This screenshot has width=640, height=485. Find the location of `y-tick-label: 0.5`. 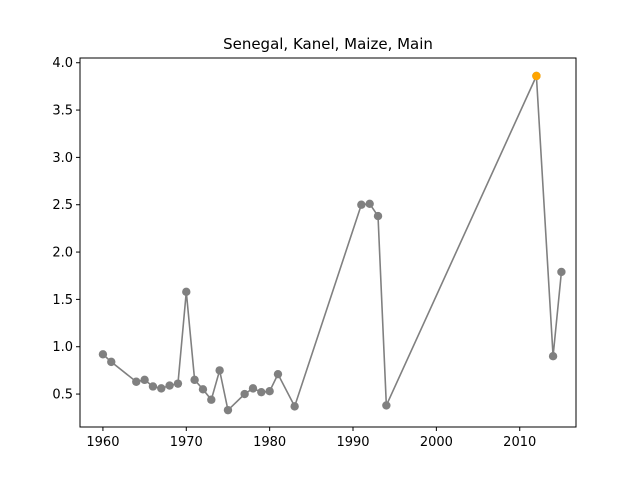

y-tick-label: 0.5 is located at coordinates (62, 395).